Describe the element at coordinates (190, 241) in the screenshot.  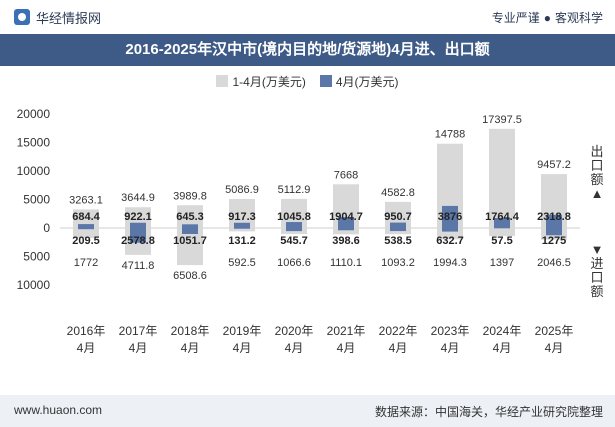
I see `data-label-monthly-import: 1051.7` at that location.